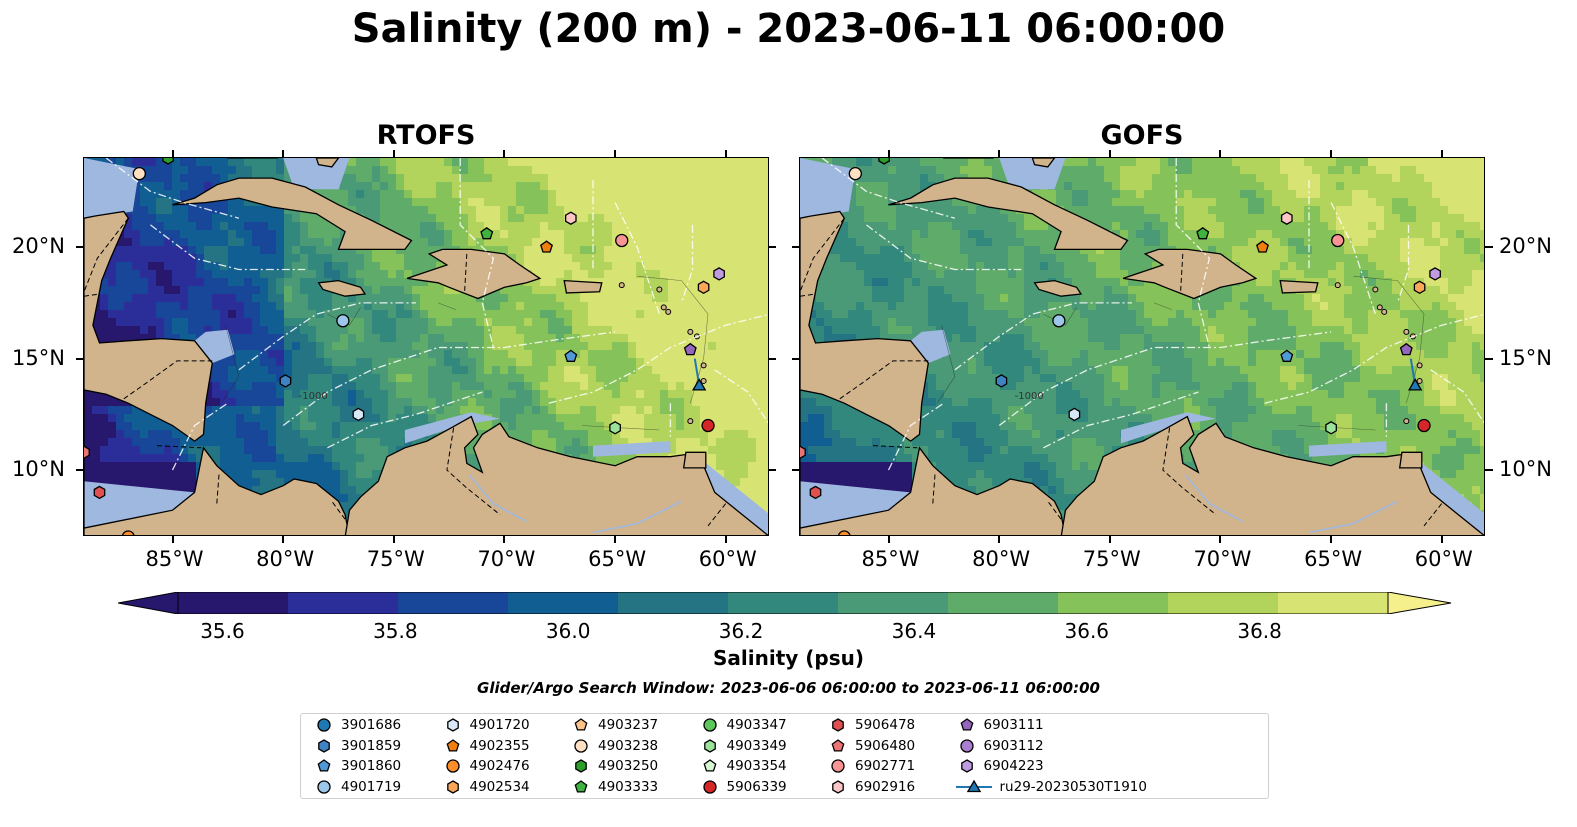  Describe the element at coordinates (756, 725) in the screenshot. I see `legend-label: 4903347` at that location.